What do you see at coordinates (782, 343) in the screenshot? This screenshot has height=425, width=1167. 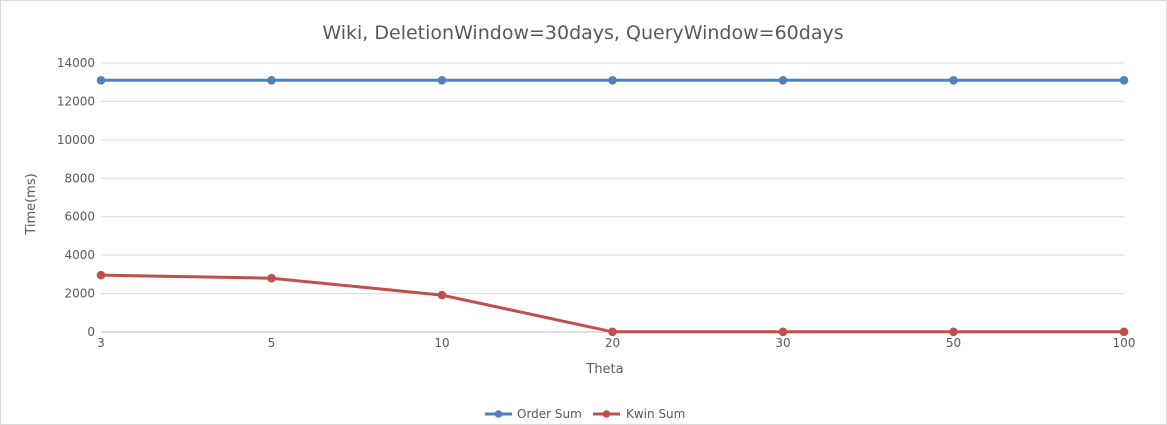 I see `x-tick-label: 30` at bounding box center [782, 343].